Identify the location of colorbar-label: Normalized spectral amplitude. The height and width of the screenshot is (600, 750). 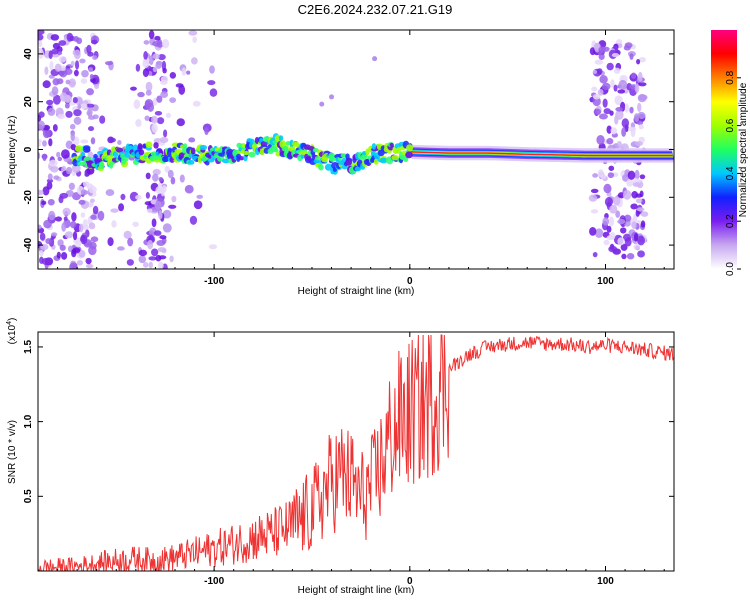
(743, 149).